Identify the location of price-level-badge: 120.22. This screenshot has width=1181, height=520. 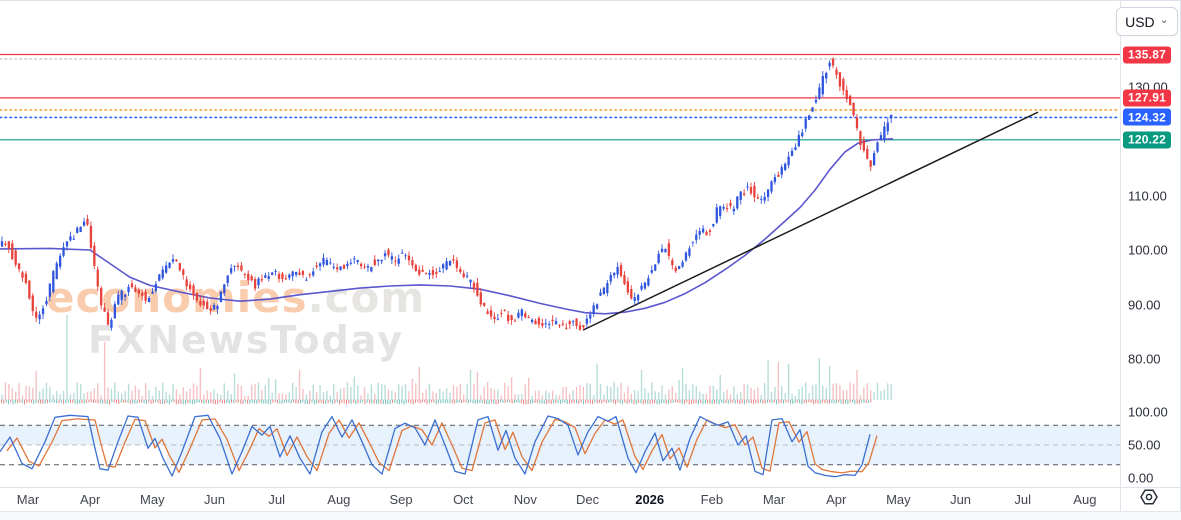
(1147, 140).